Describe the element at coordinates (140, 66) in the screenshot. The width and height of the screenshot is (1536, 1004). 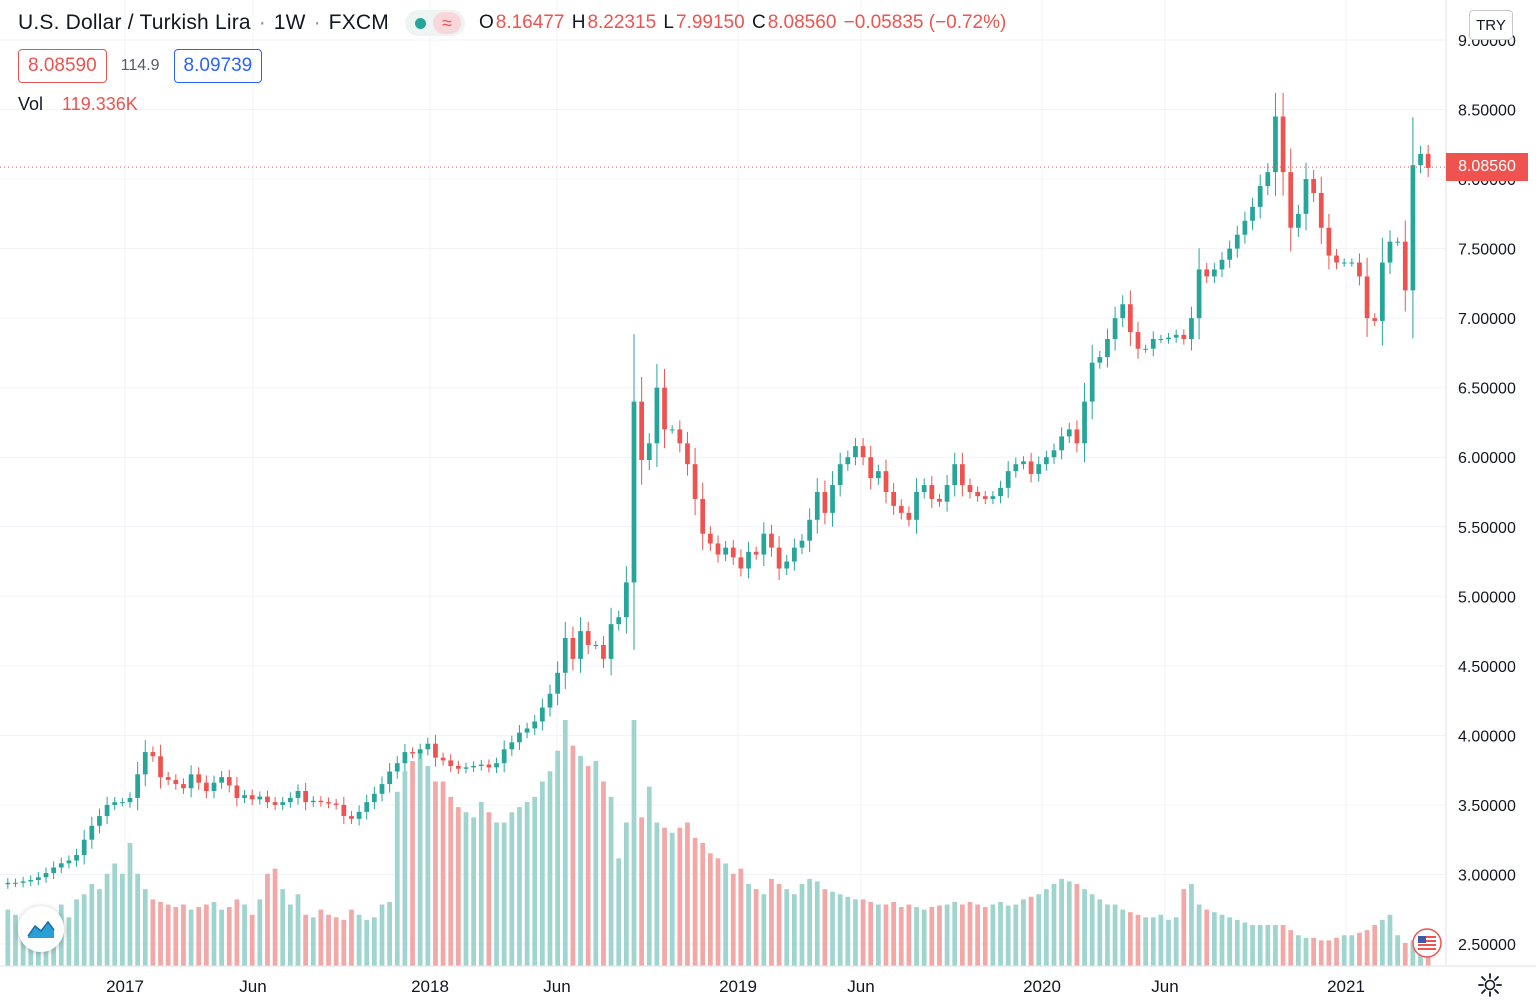
I see `quote-row: 8.08590 114.9 8.09739` at that location.